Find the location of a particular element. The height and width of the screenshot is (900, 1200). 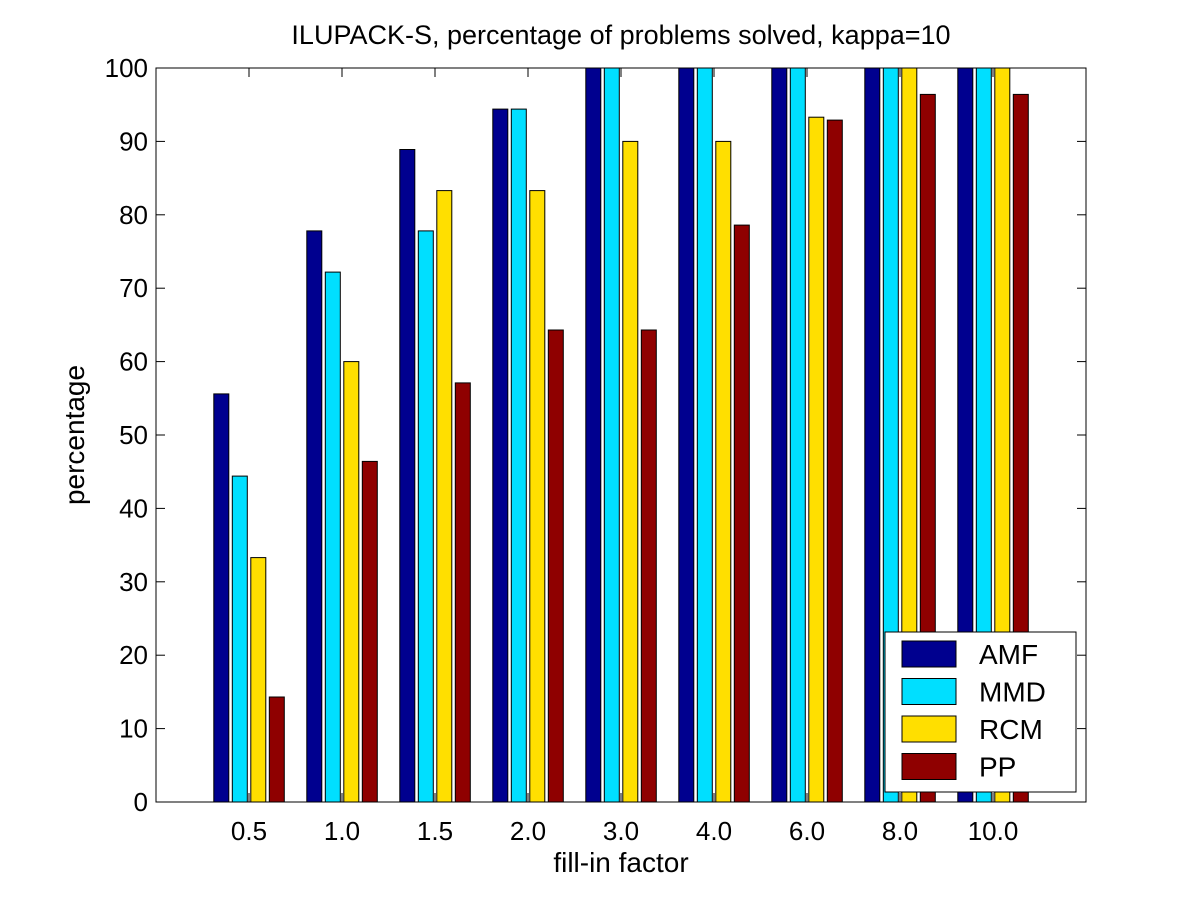

y-tick-label: 50 is located at coordinates (133, 435).